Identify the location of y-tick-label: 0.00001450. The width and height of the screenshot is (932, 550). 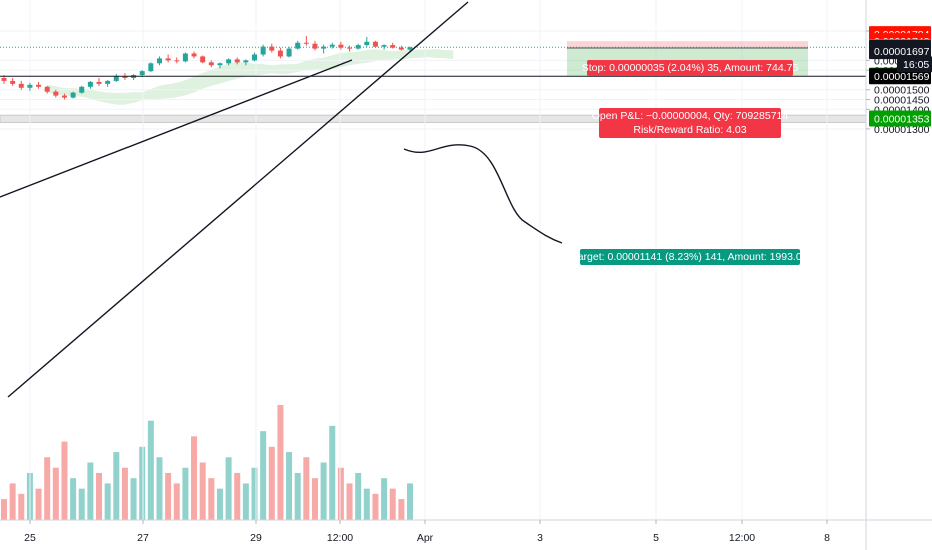
(902, 101).